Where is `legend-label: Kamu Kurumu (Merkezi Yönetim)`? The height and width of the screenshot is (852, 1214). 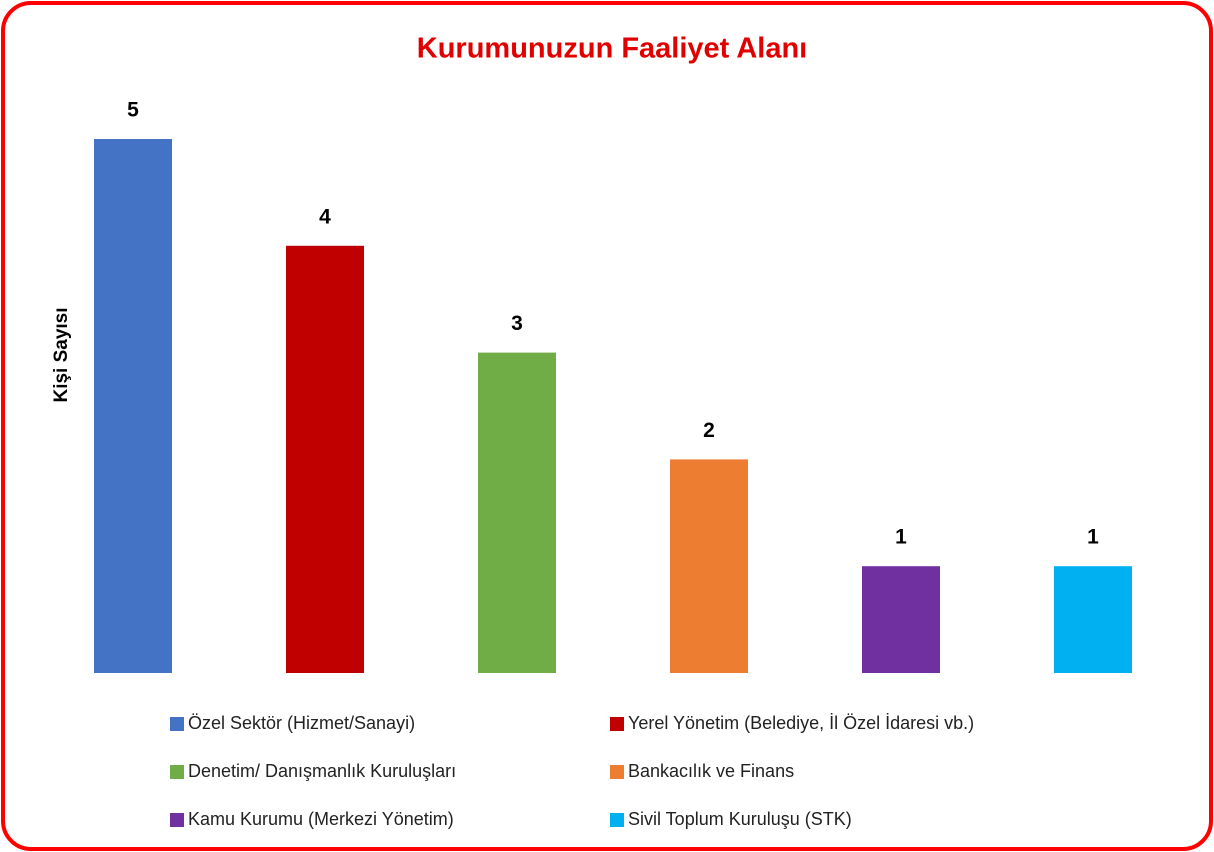
legend-label: Kamu Kurumu (Merkezi Yönetim) is located at coordinates (321, 819).